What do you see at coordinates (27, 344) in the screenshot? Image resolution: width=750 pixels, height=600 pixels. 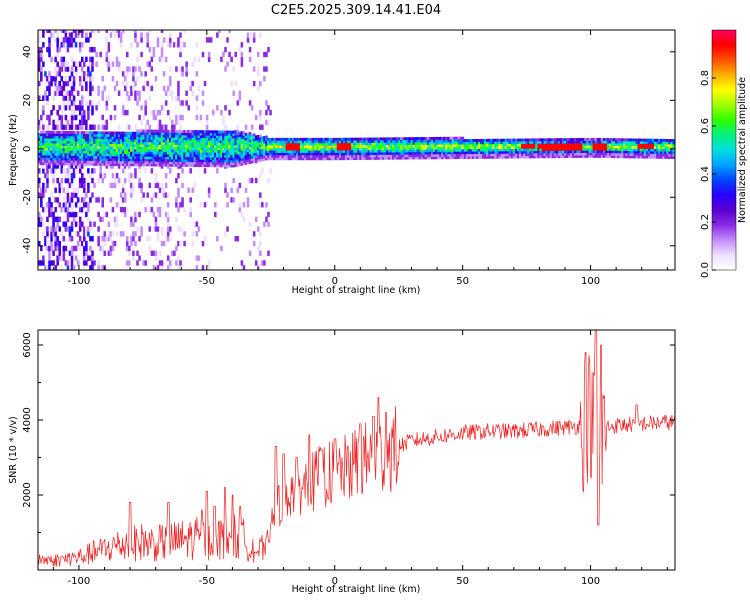 I see `snr-y-tick-label: 6000` at bounding box center [27, 344].